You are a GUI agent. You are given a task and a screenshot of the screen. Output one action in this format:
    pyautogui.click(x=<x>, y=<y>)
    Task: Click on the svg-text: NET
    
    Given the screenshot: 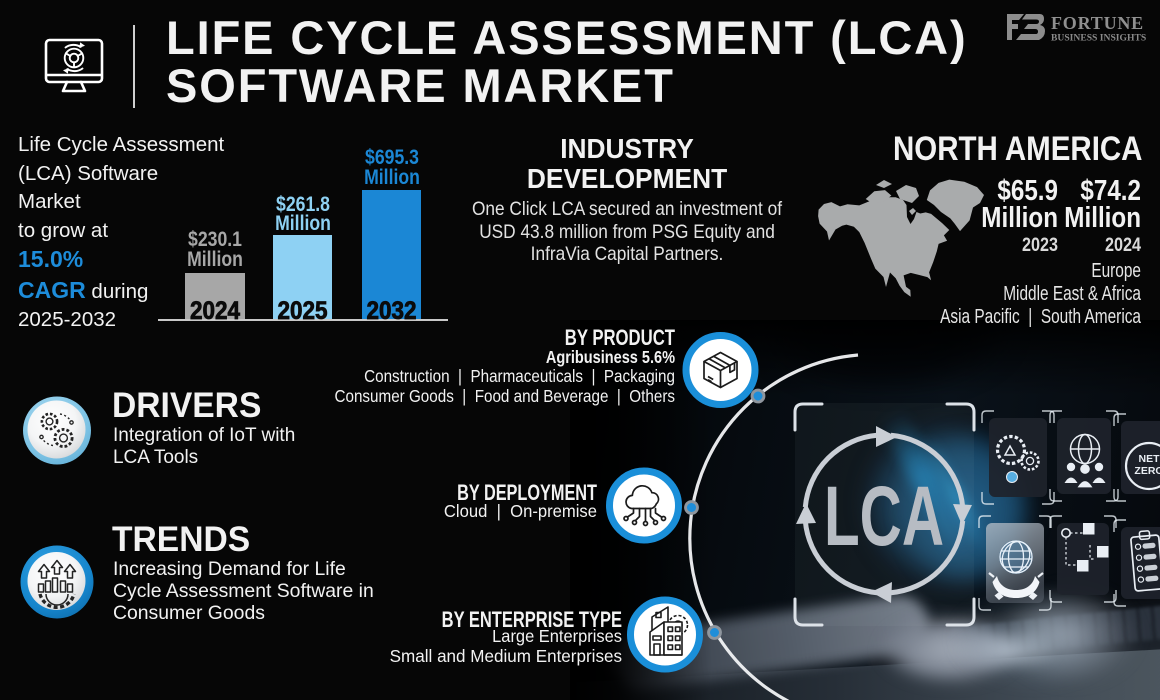 What is the action you would take?
    pyautogui.click(x=1149, y=459)
    